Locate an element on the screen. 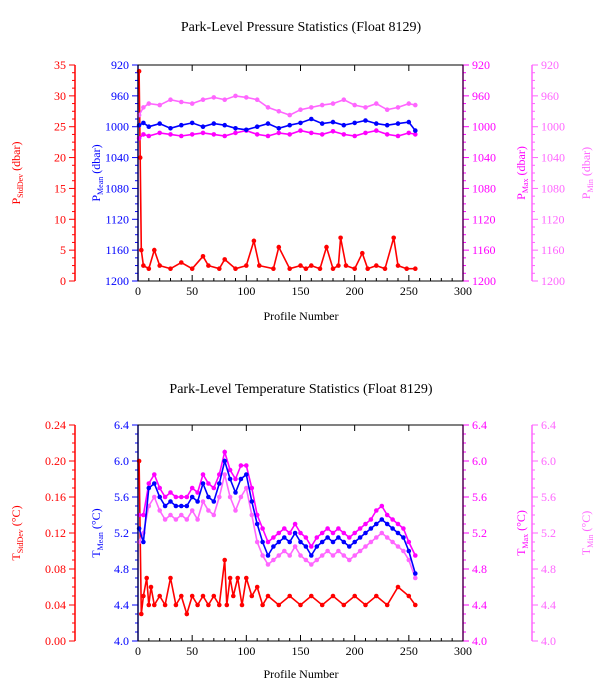  pressure-stddev-tick-label: 10 is located at coordinates (60, 219).